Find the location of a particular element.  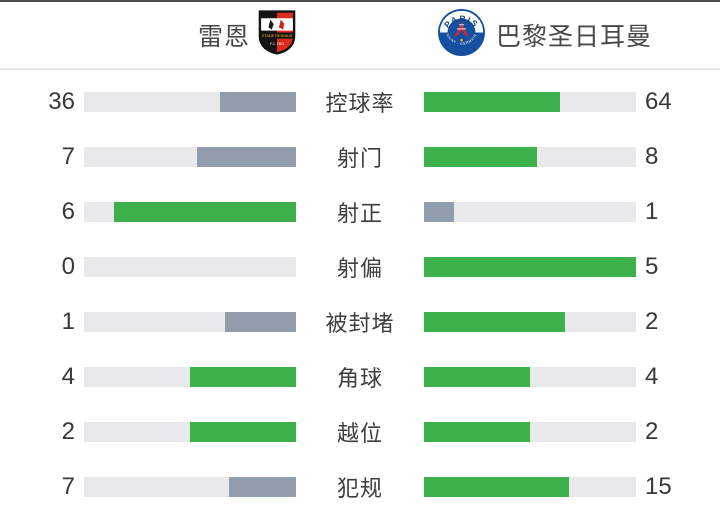

home-value: 6 is located at coordinates (68, 211).